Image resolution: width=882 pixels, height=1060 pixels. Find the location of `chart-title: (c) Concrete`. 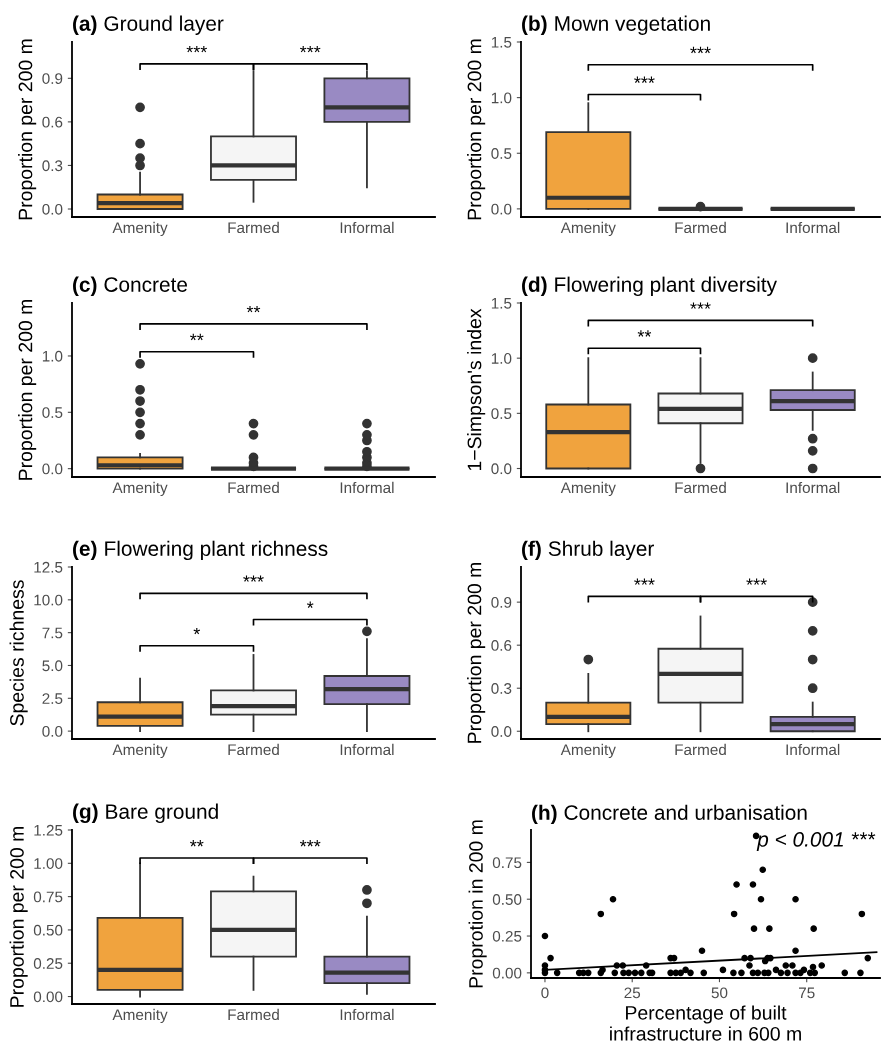

chart-title: (c) Concrete is located at coordinates (130, 286).